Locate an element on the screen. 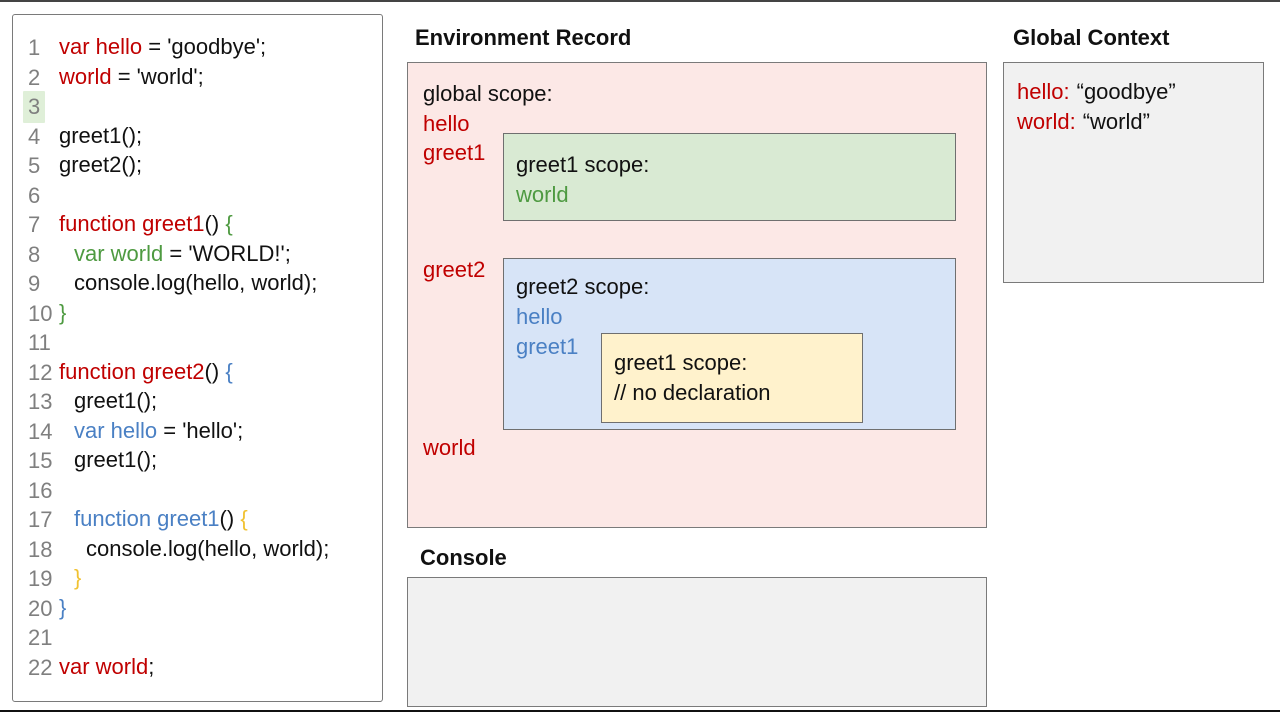 This screenshot has height=712, width=1280. code-line: 9 console.log(hello, world); is located at coordinates (197, 283).